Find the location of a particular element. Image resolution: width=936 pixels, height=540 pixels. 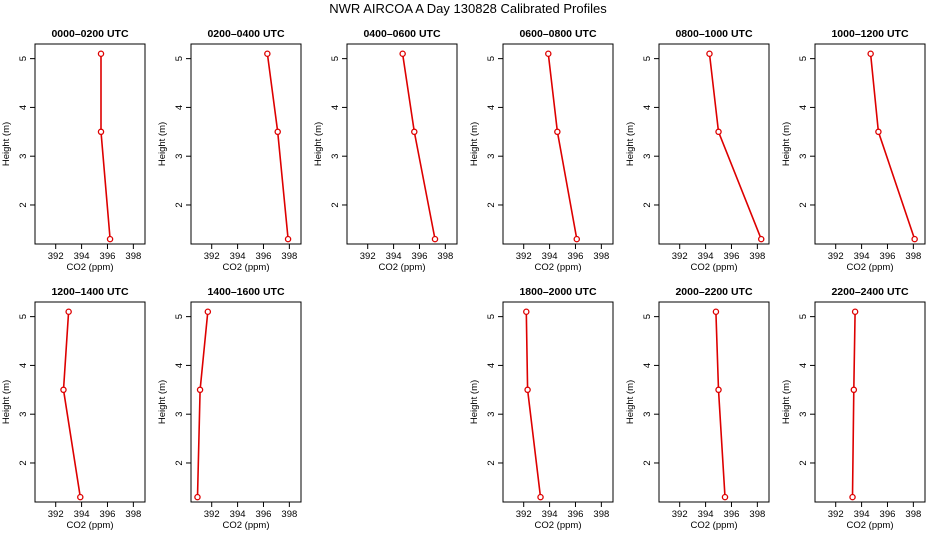

panel-title: 1400–1600 UTC is located at coordinates (245, 292).